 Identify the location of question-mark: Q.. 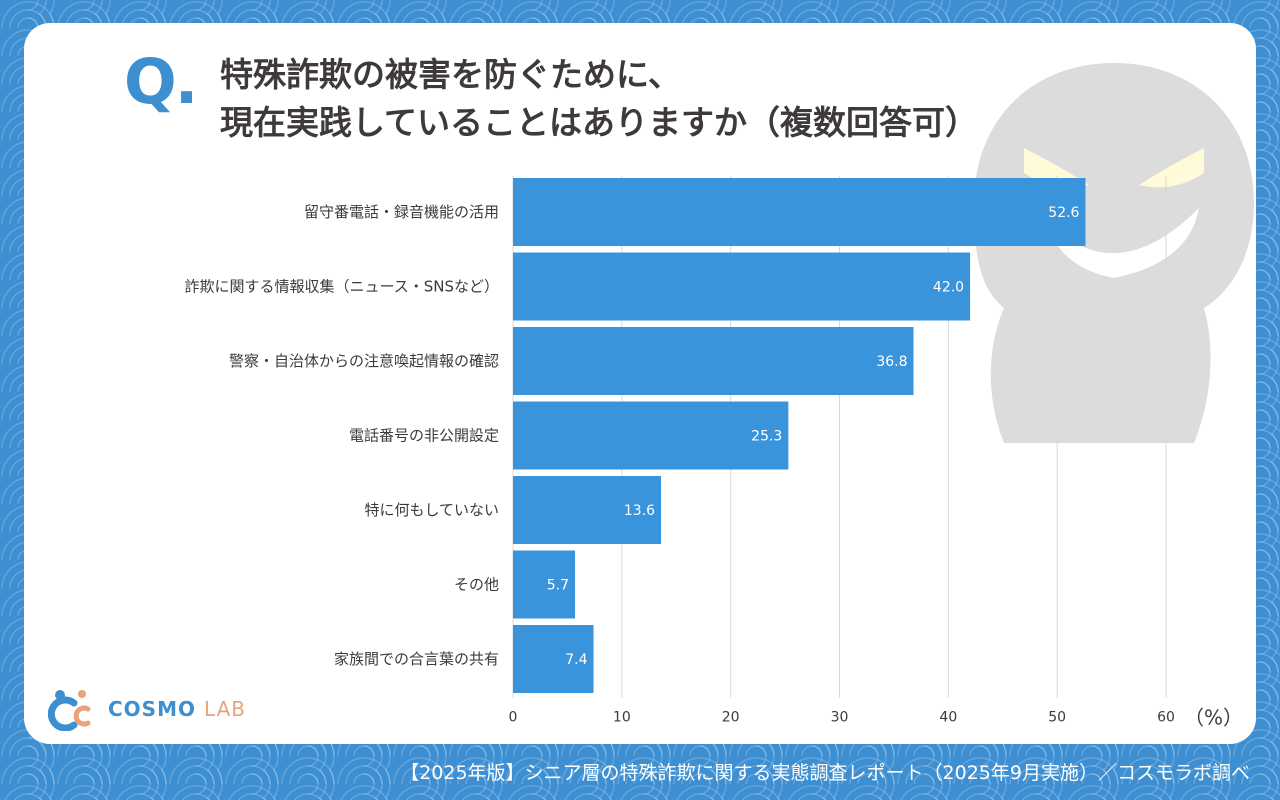
(161, 81).